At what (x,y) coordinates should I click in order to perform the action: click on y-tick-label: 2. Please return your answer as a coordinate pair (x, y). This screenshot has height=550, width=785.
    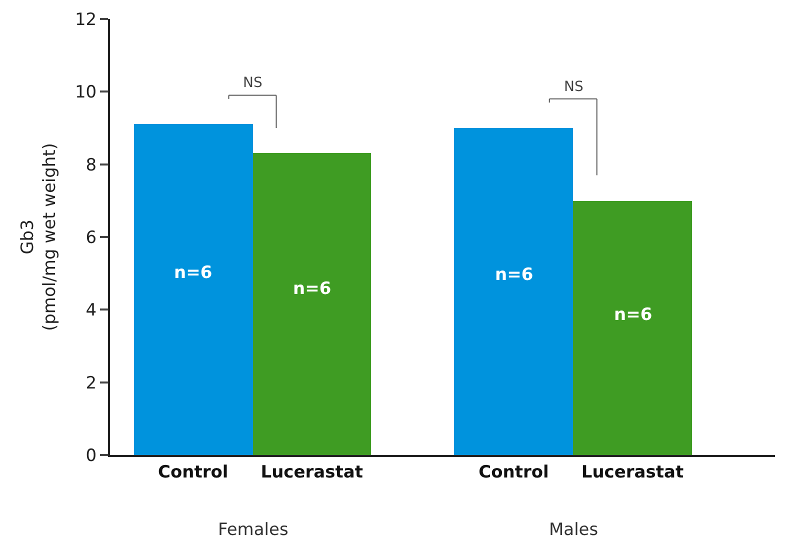
    Looking at the image, I should click on (91, 383).